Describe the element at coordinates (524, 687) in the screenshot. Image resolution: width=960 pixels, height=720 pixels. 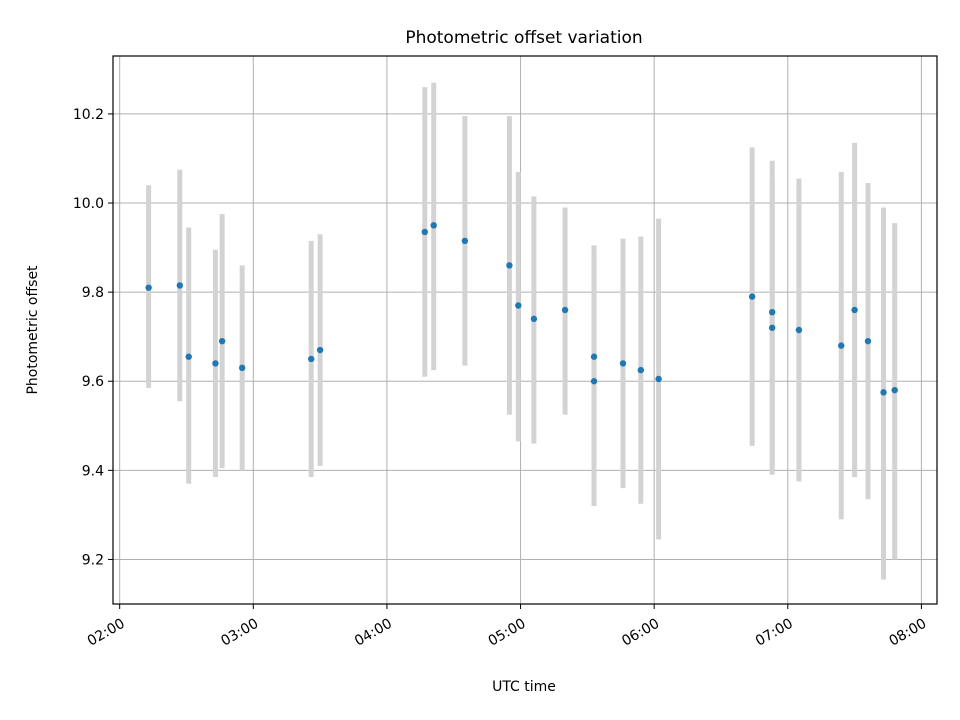
I see `x-axis-label: UTC time` at that location.